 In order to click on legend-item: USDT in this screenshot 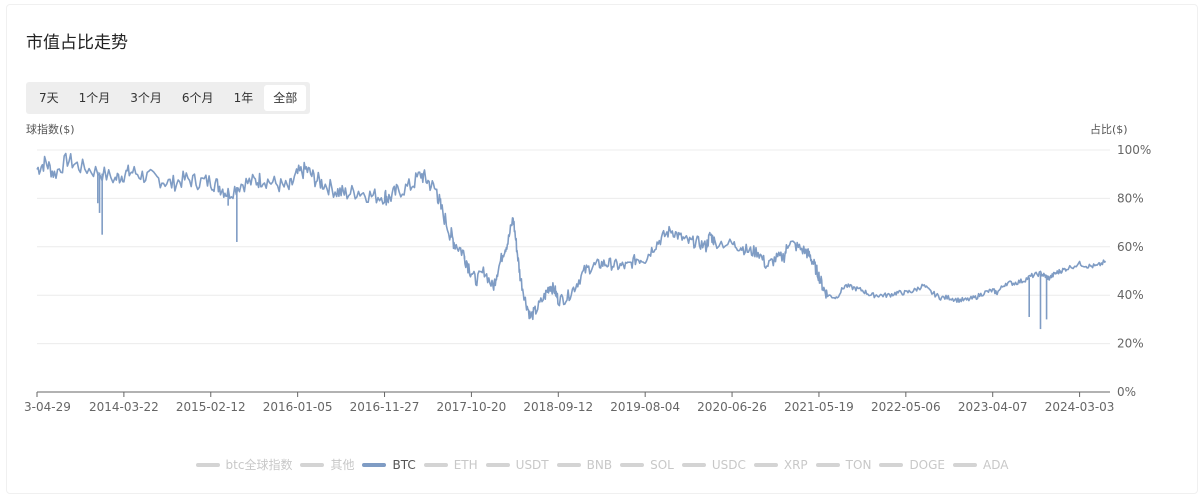, I will do `click(517, 464)`.